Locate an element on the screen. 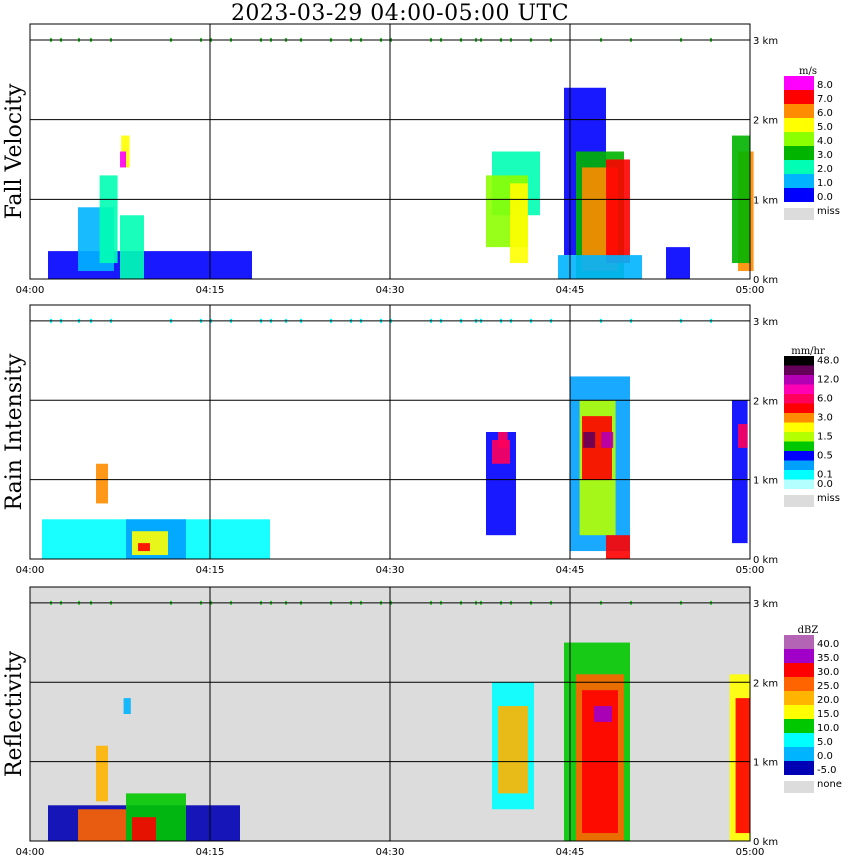 The image size is (850, 868). legend-label: 20.0 is located at coordinates (828, 700).